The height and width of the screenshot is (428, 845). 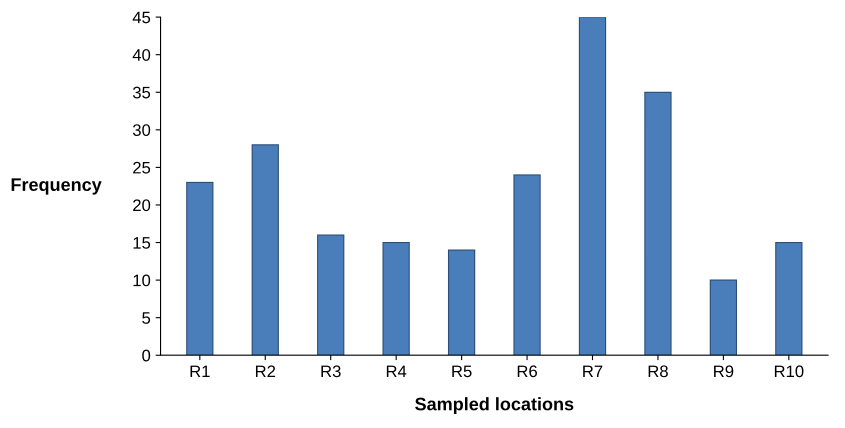 I want to click on x-tick-label: R1, so click(x=200, y=372).